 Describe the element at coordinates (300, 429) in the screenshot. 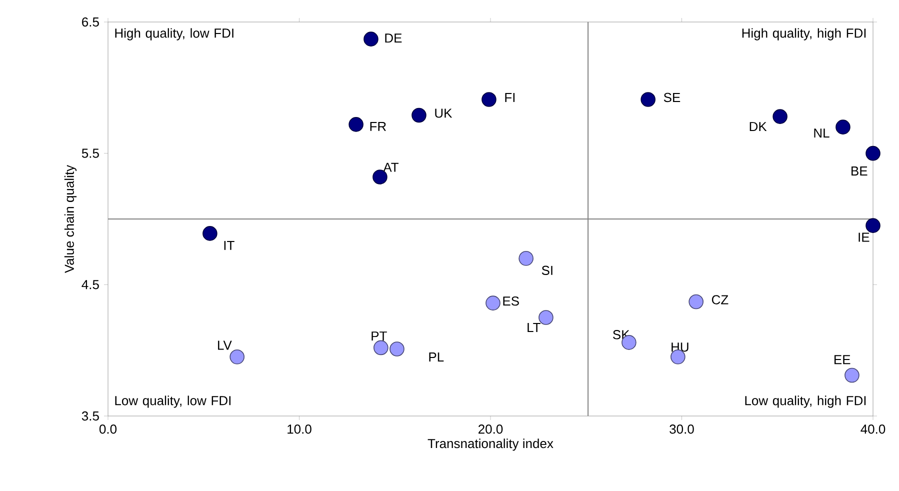

I see `x-tick-label: 10.0` at that location.